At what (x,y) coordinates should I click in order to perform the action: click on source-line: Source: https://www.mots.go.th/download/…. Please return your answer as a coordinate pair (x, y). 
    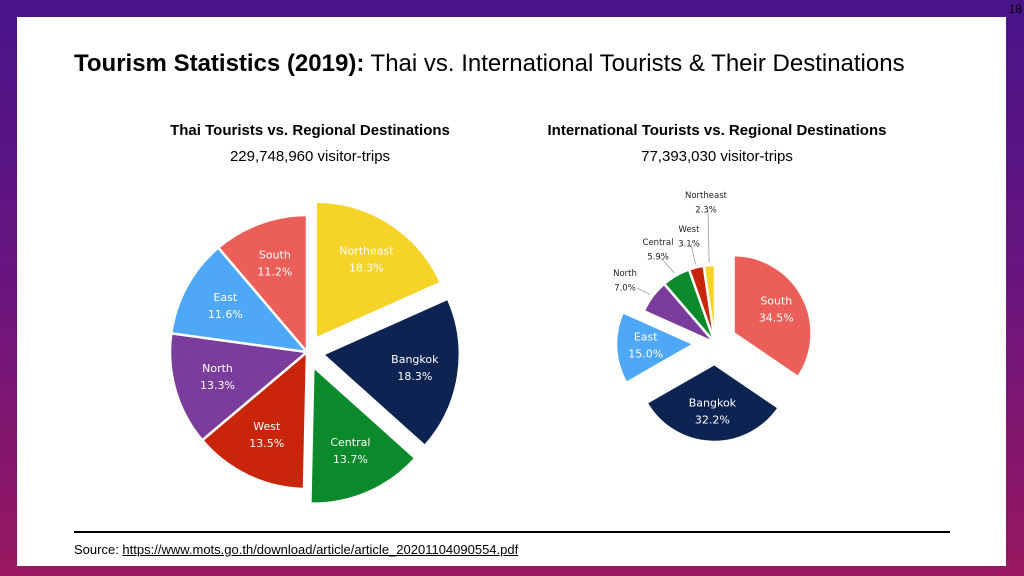
    Looking at the image, I should click on (296, 549).